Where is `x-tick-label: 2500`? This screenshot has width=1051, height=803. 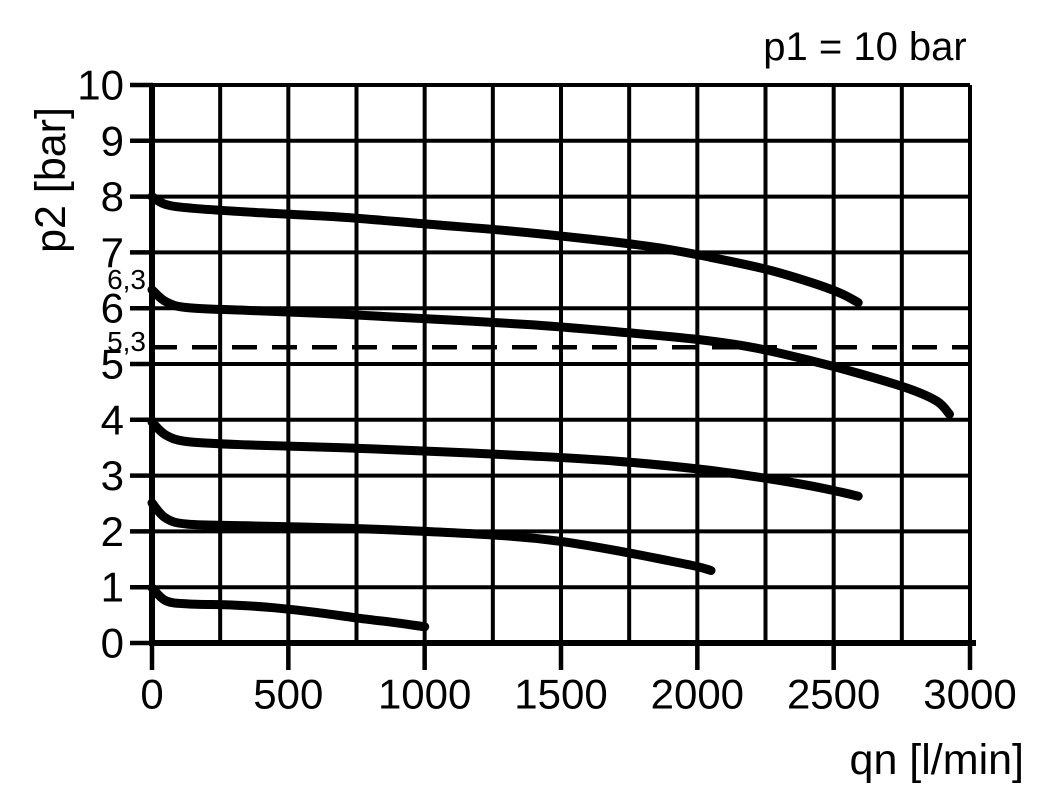
x-tick-label: 2500 is located at coordinates (833, 694).